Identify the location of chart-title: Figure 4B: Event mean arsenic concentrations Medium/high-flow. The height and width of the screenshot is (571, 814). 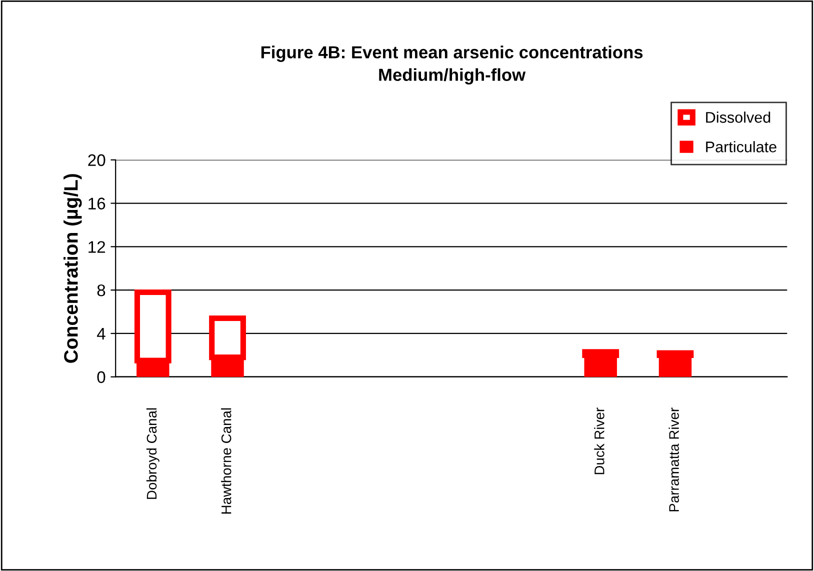
(452, 65).